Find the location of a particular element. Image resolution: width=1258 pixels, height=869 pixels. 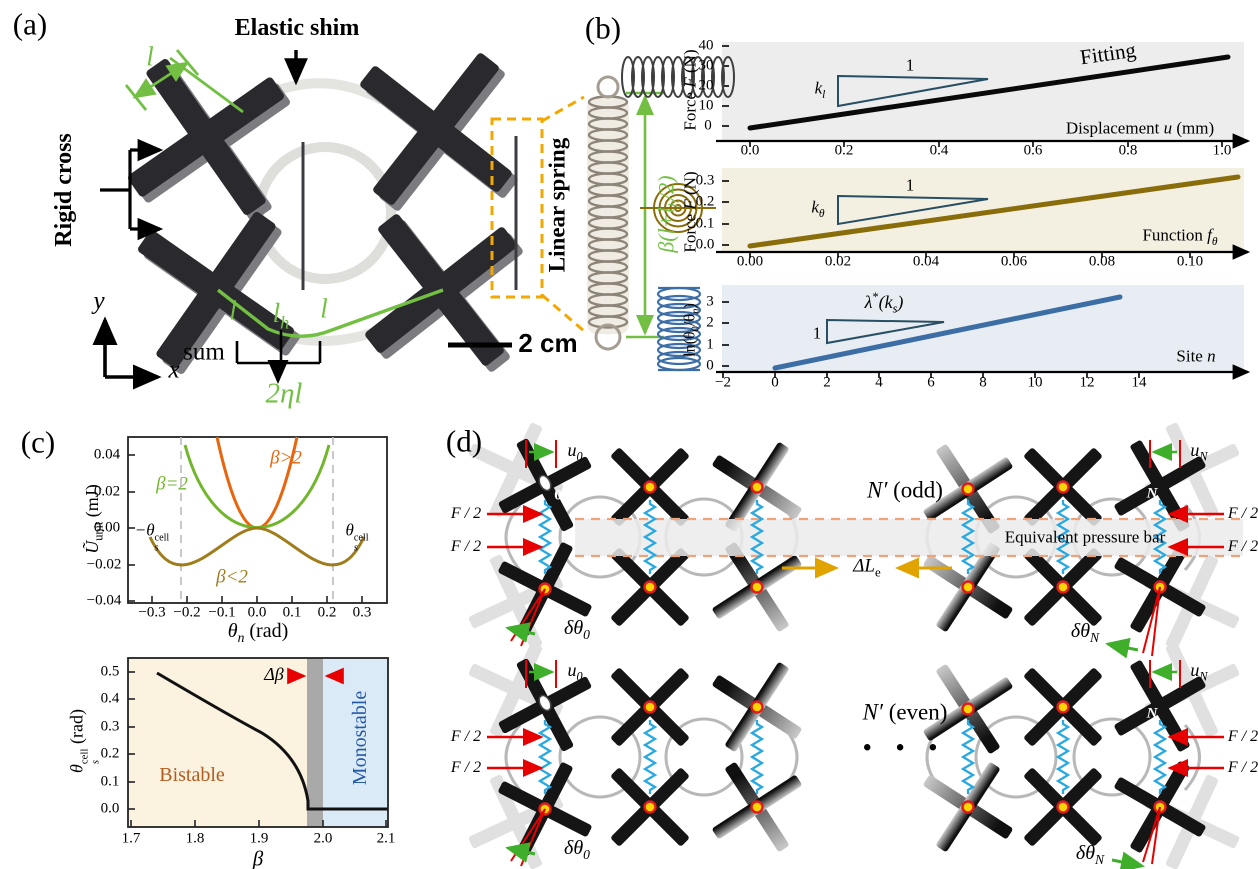

delta-le-label: ΔLe is located at coordinates (867, 567).